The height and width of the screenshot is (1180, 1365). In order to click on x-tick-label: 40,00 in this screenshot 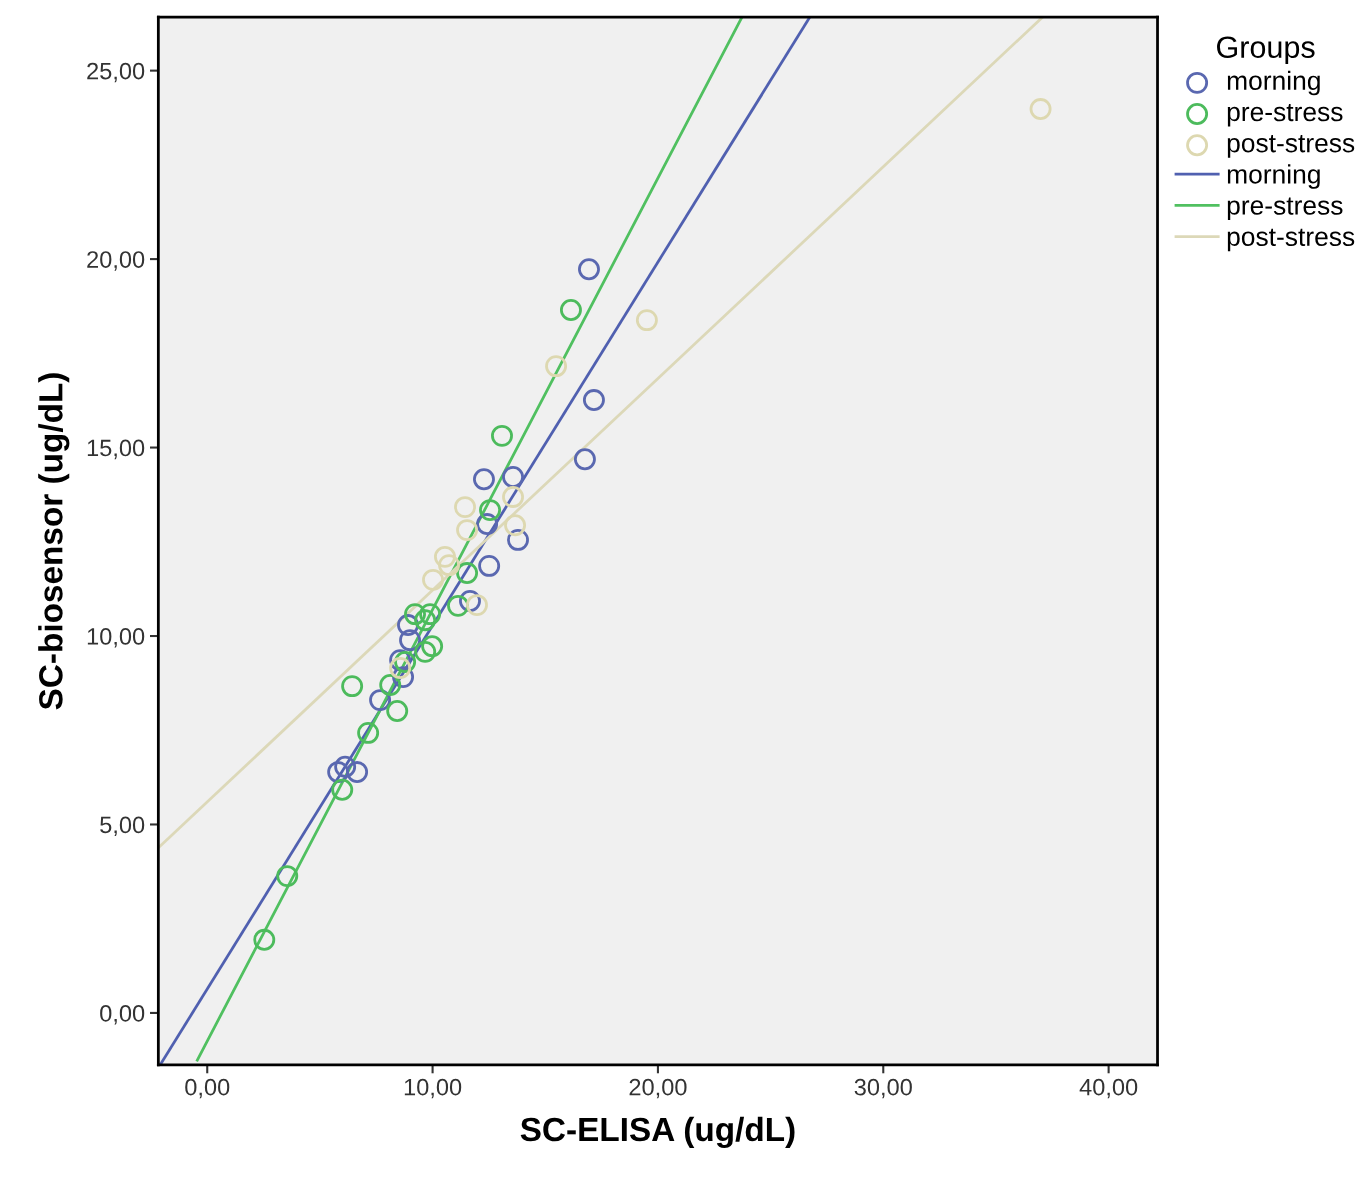, I will do `click(1108, 1088)`.